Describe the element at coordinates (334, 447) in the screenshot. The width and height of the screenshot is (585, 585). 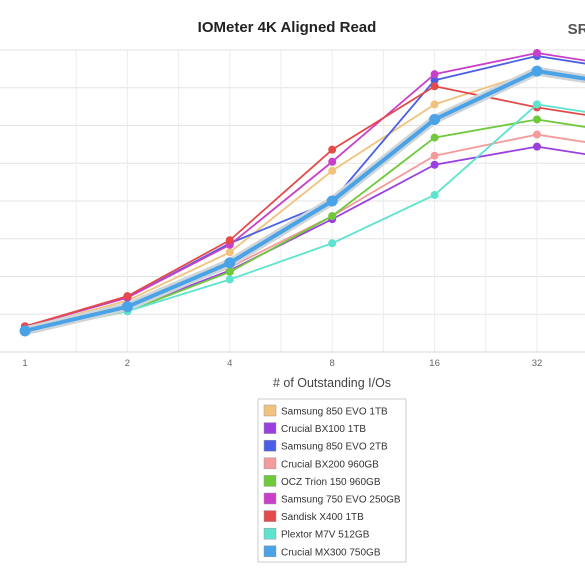
I see `legend-label: Samsung 850 EVO 2TB` at that location.